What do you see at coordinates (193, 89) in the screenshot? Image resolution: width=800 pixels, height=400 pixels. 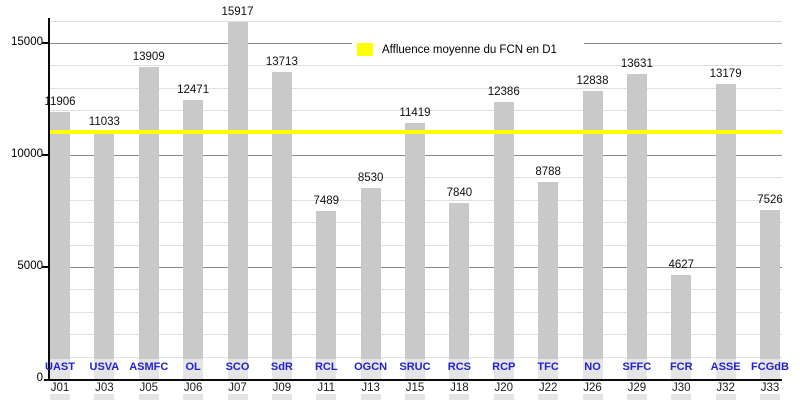 I see `bar-value-label: 12471` at bounding box center [193, 89].